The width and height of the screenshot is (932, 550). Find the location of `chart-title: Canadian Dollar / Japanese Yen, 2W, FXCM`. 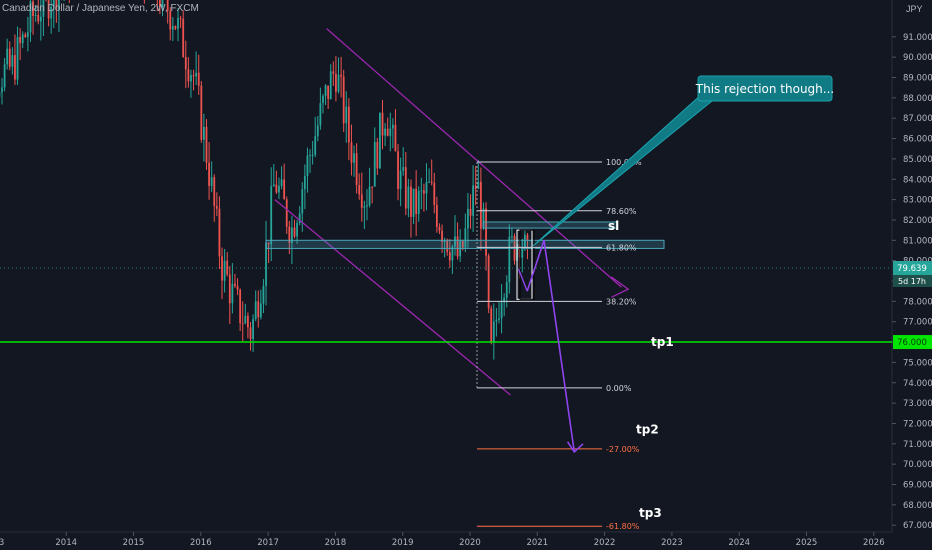

chart-title: Canadian Dollar / Japanese Yen, 2W, FXCM is located at coordinates (100, 8).